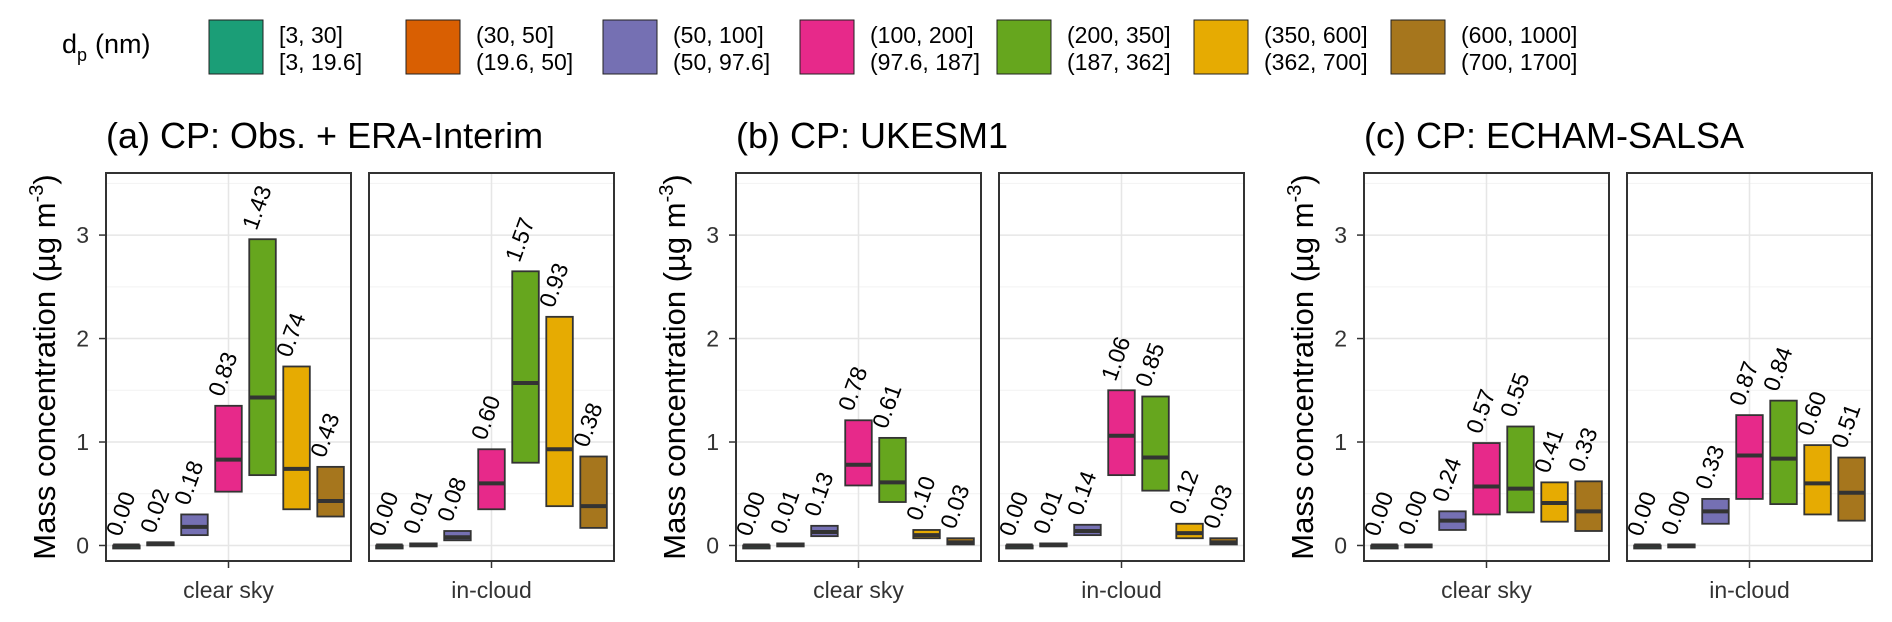 Image resolution: width=1892 pixels, height=622 pixels. What do you see at coordinates (320, 62) in the screenshot?
I see `legend-label-1-line2: [3, 19.6]` at bounding box center [320, 62].